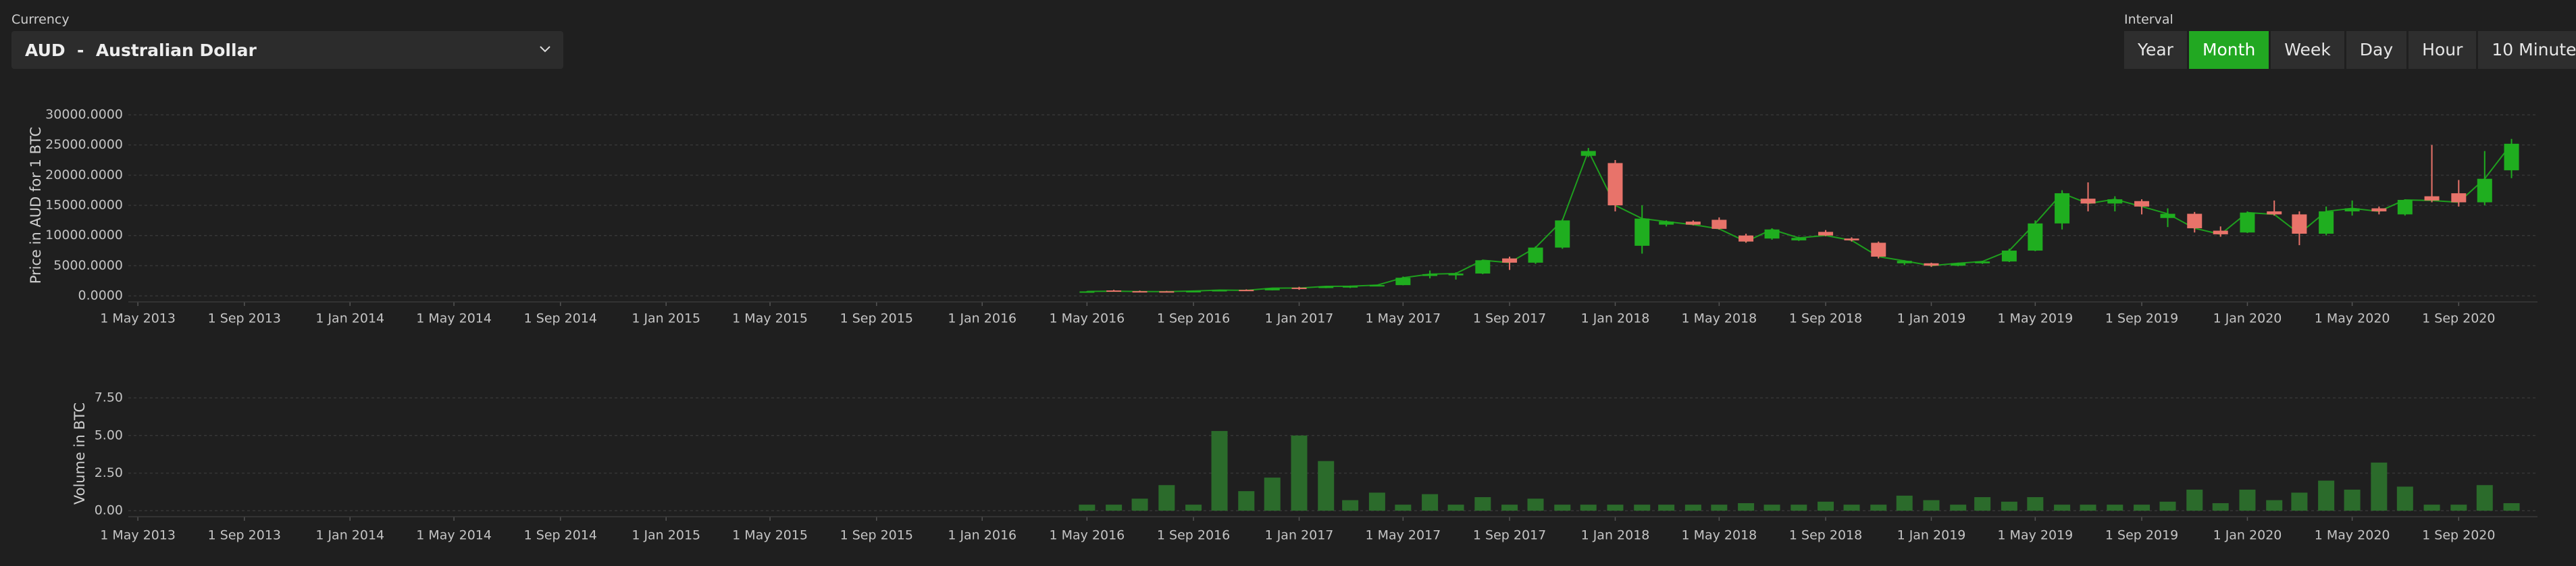 The width and height of the screenshot is (2576, 566). What do you see at coordinates (2376, 50) in the screenshot?
I see `interval-button: Day` at bounding box center [2376, 50].